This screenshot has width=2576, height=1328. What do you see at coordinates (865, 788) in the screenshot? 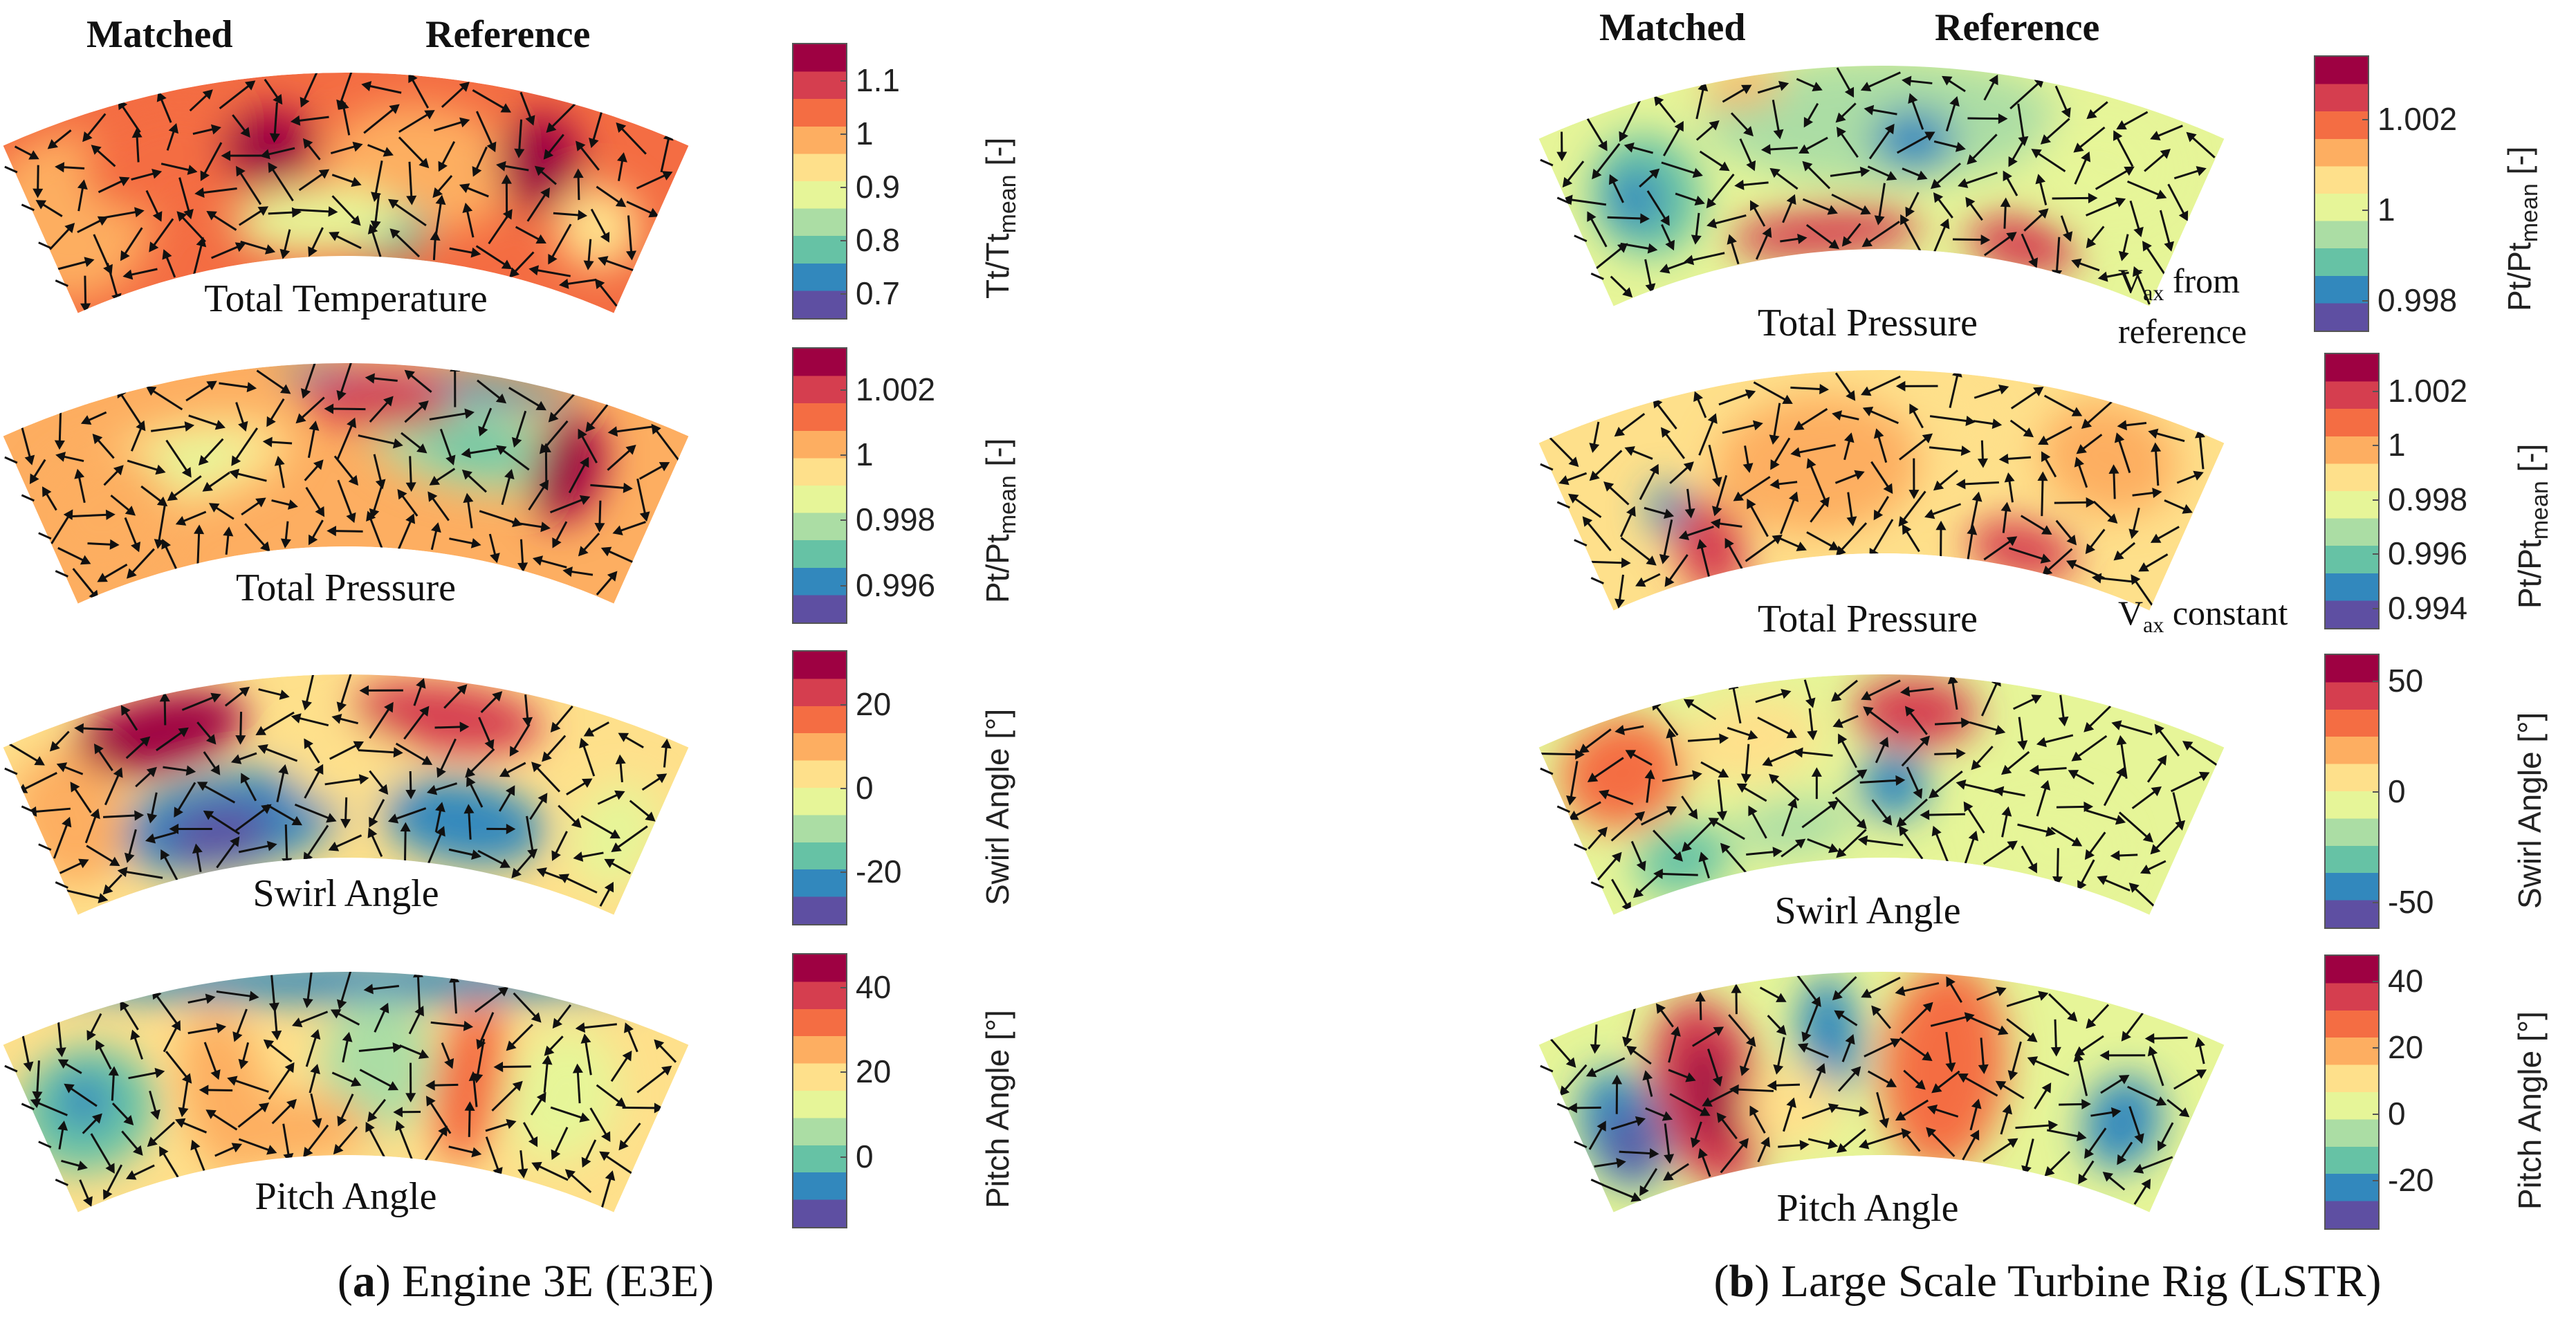
I see `colorbar-tick-label: 0` at bounding box center [865, 788].